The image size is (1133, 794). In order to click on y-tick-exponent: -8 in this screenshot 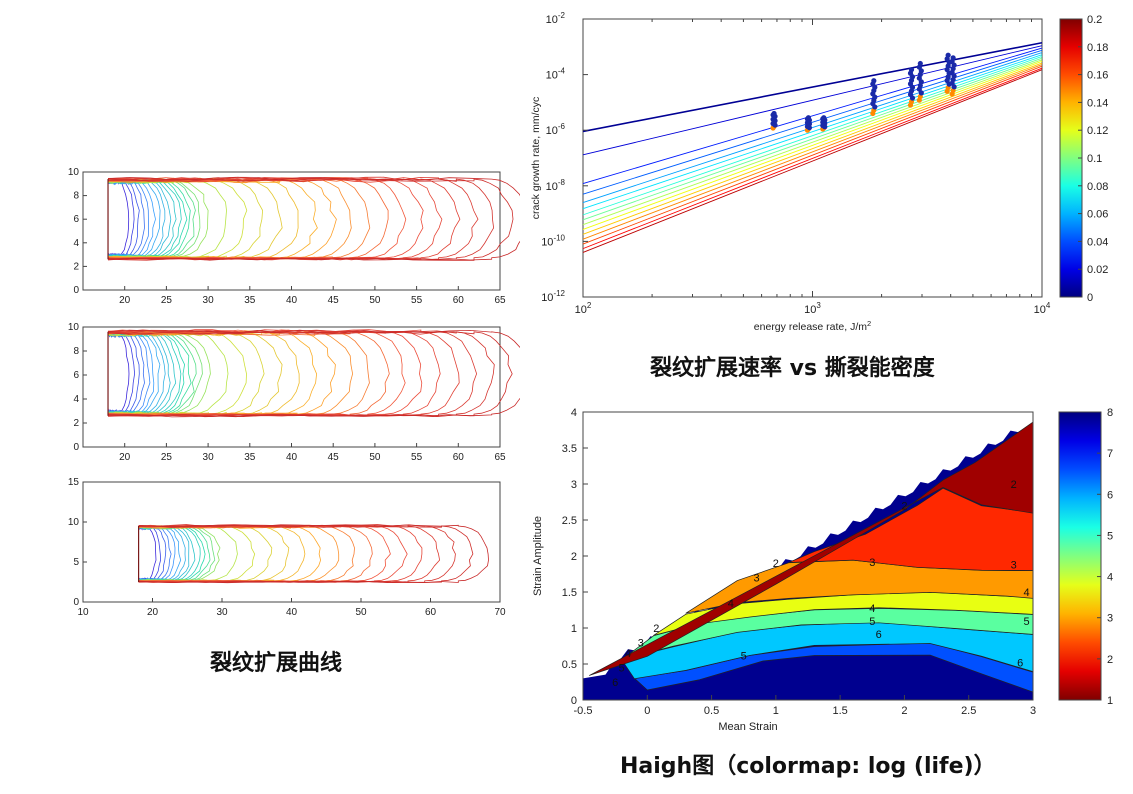, I will do `click(562, 182)`.